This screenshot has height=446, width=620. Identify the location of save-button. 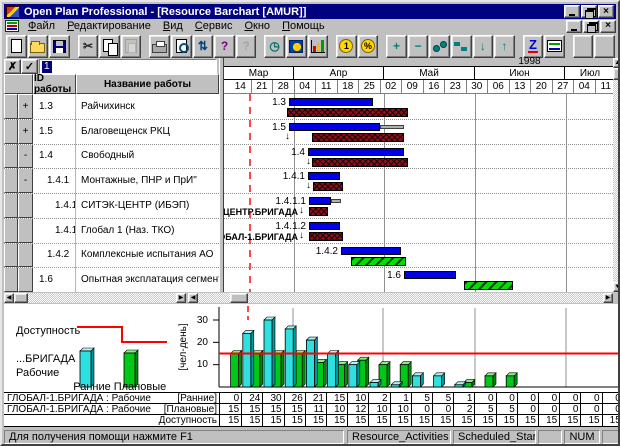
(59, 46).